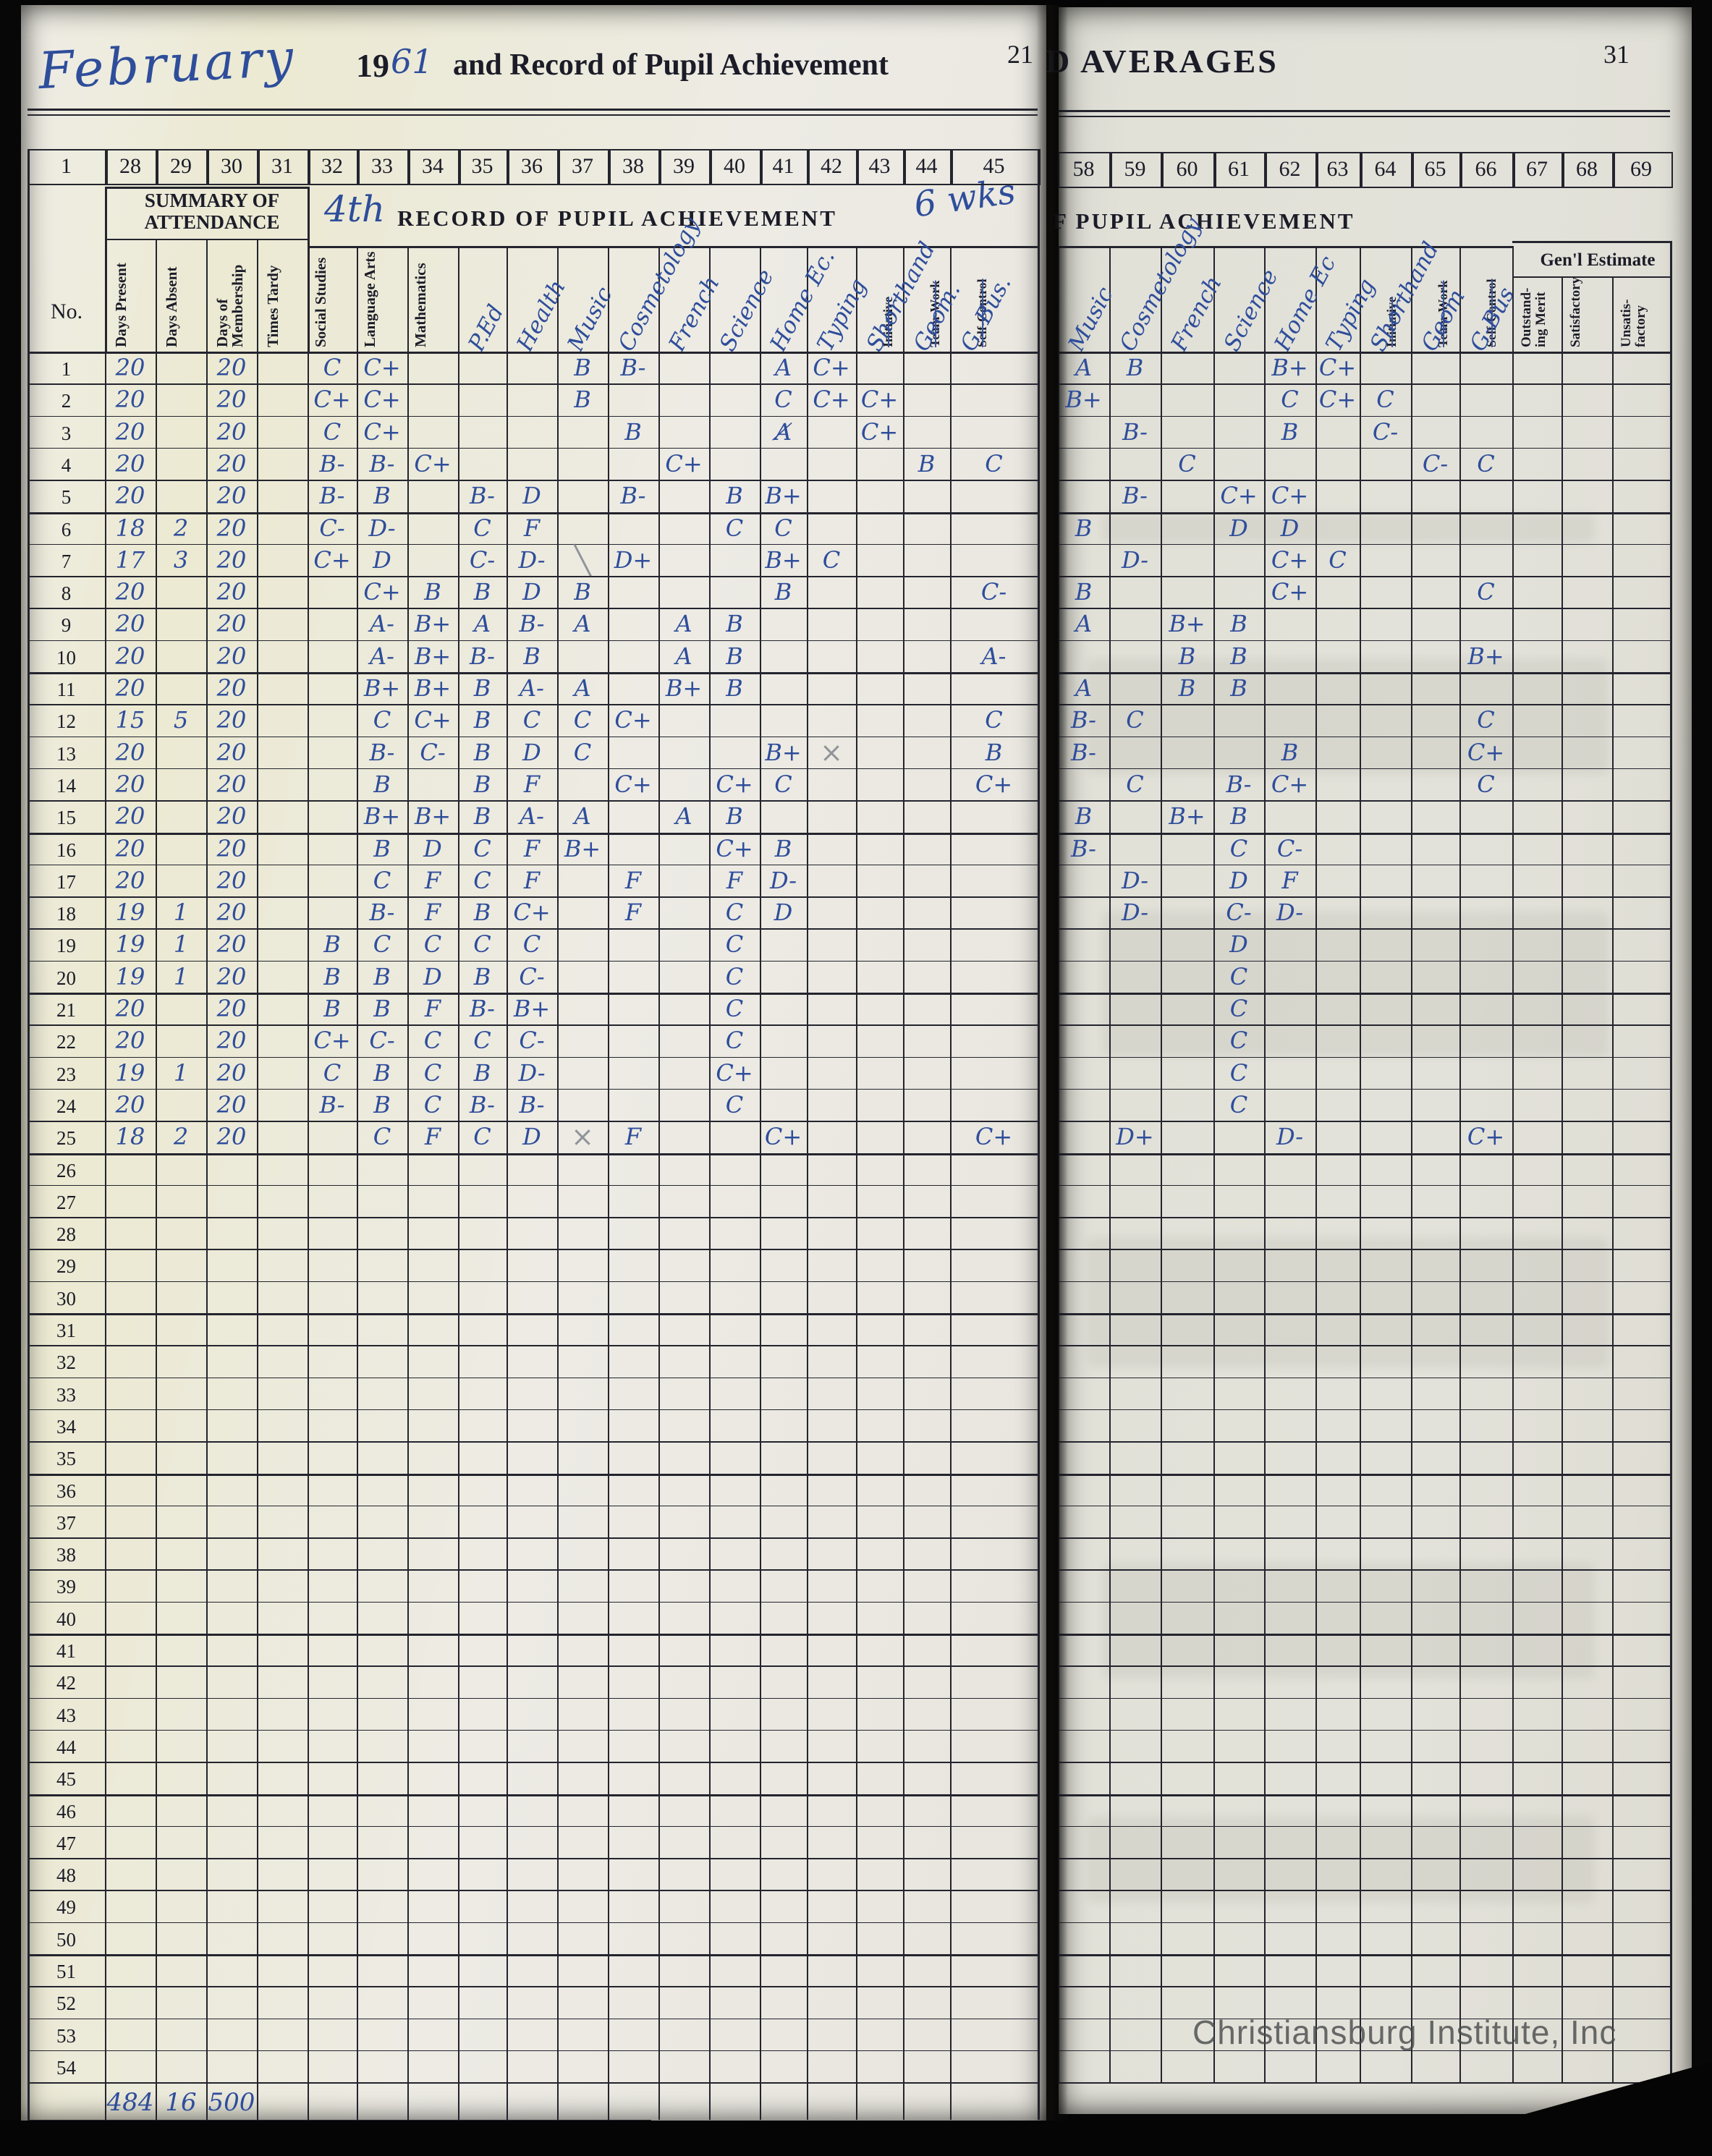  I want to click on total-days-membership: 500, so click(231, 2103).